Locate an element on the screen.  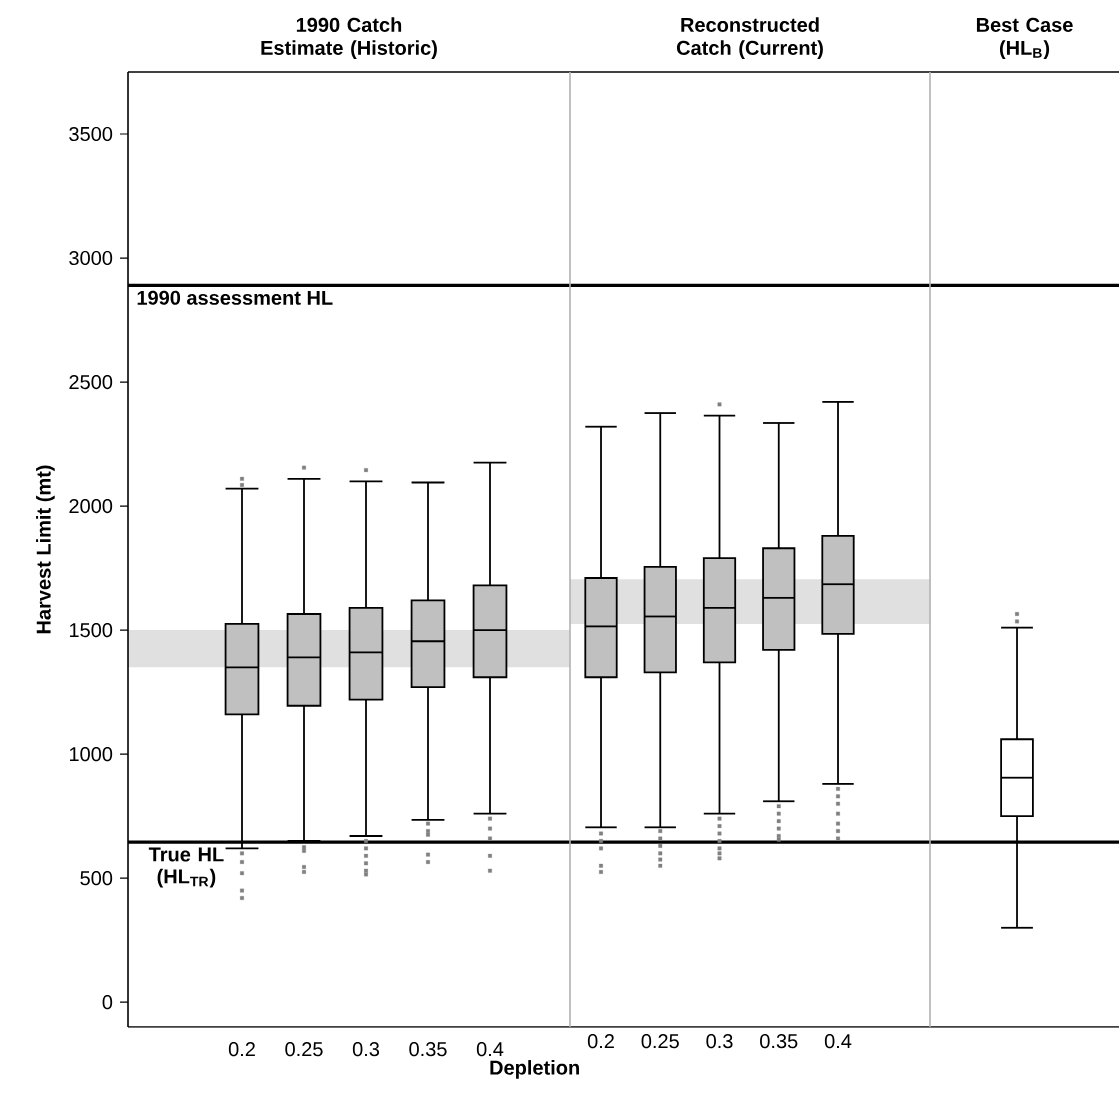
y-tick-label: 1000 is located at coordinates (91, 754).